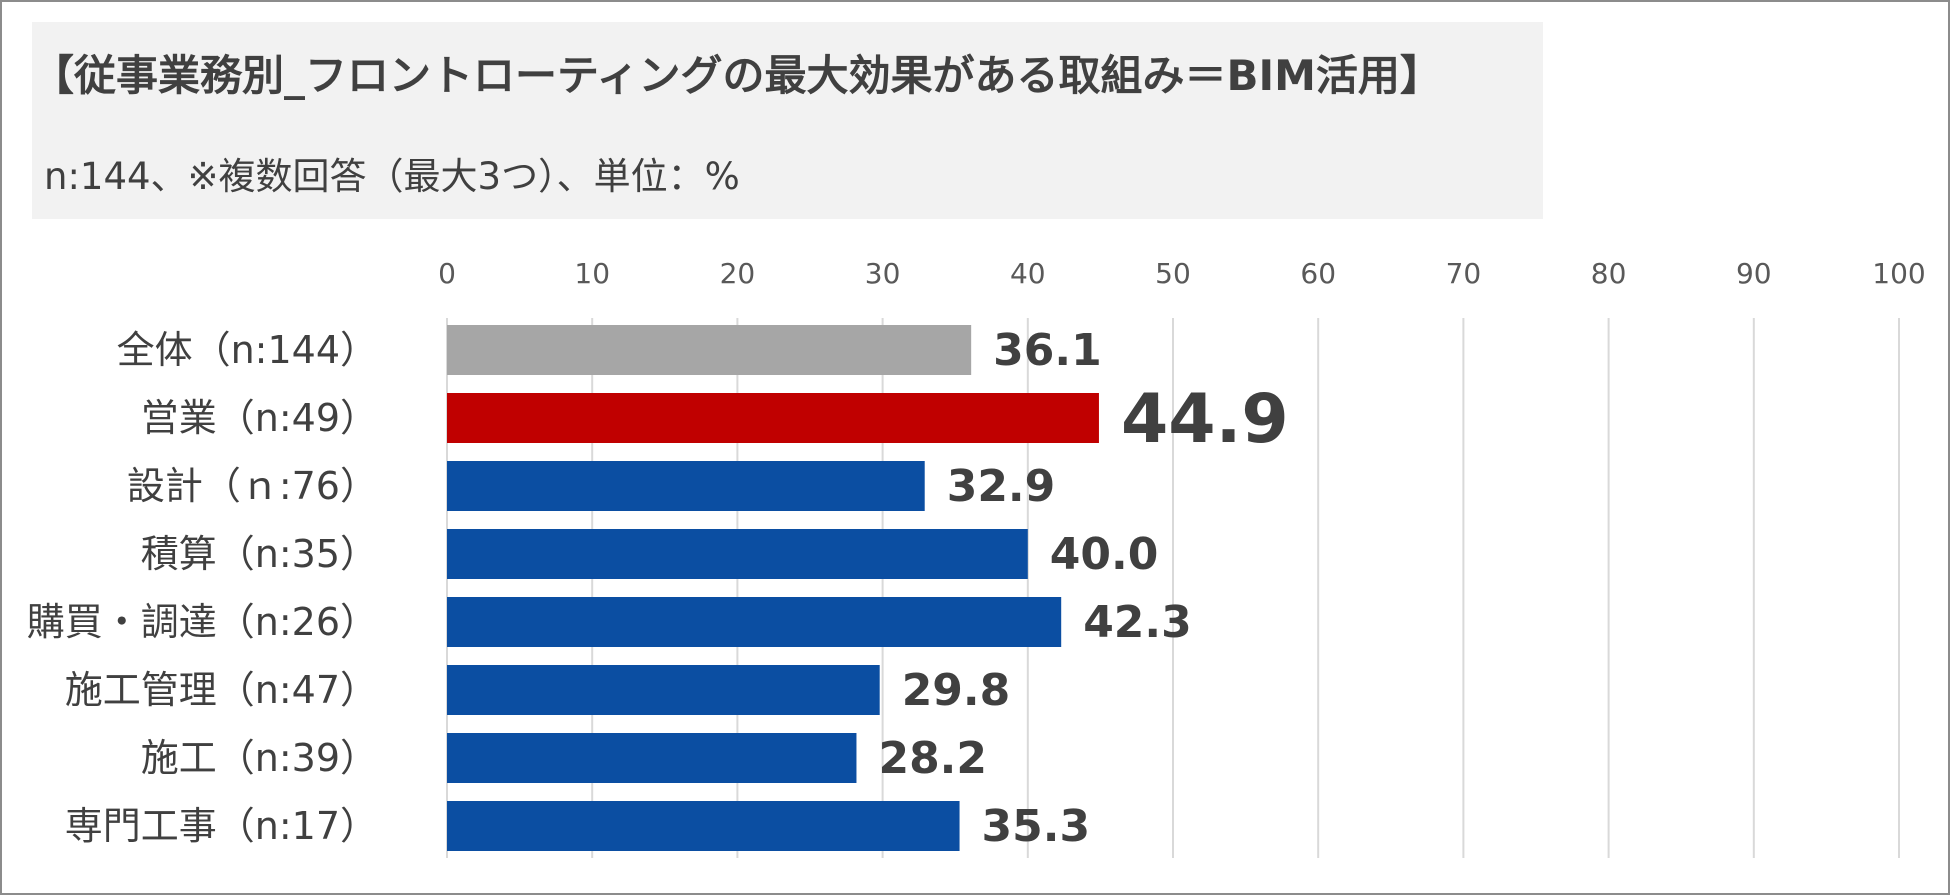 The width and height of the screenshot is (1950, 895). I want to click on x-tick-label: 50, so click(1173, 273).